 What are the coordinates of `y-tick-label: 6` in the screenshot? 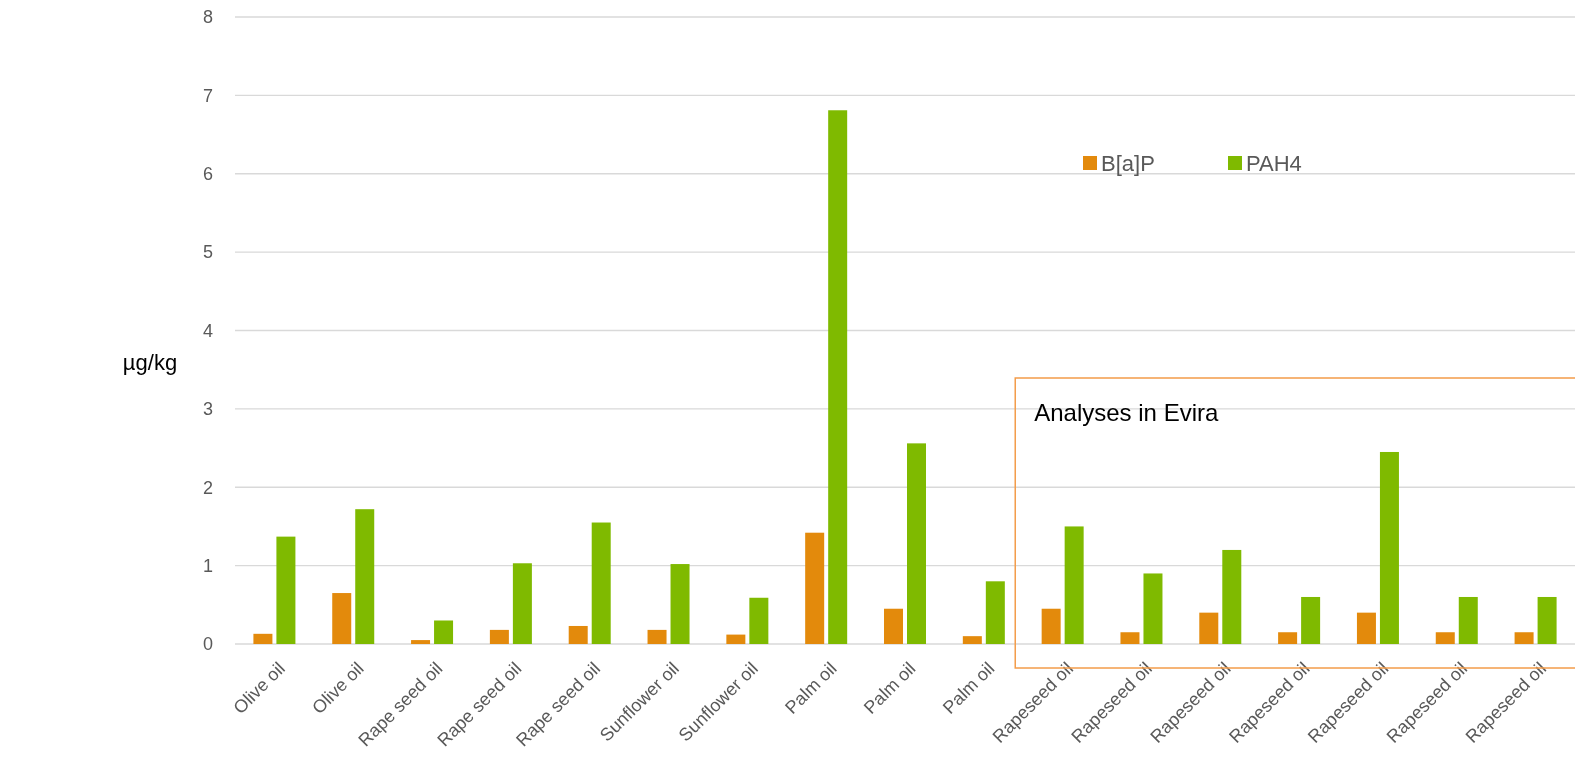 It's located at (207, 174).